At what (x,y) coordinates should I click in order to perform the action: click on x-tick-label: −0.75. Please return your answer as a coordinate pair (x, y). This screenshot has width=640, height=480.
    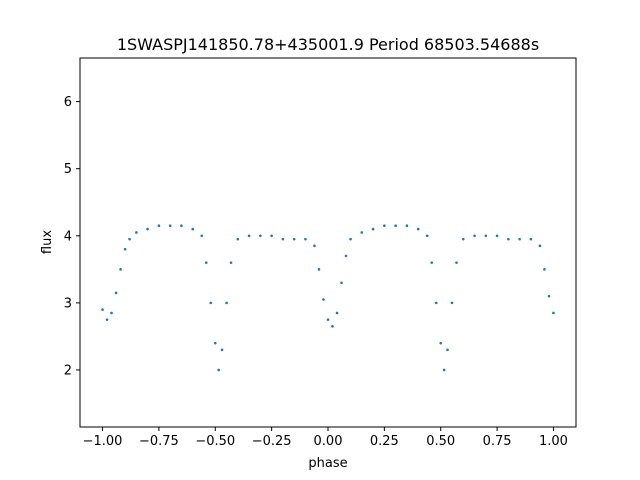
    Looking at the image, I should click on (159, 441).